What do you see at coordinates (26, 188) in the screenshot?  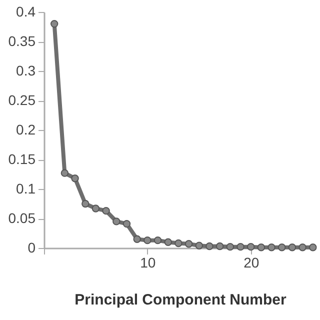 I see `y-tick-label: 0.1` at bounding box center [26, 188].